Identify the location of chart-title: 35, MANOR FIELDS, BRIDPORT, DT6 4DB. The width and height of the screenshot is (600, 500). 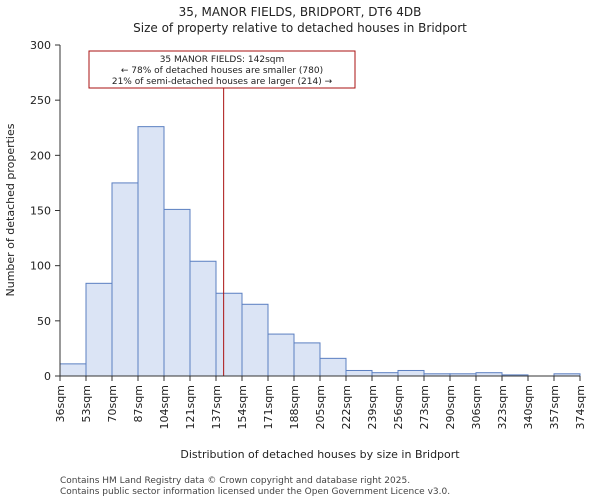
(300, 12).